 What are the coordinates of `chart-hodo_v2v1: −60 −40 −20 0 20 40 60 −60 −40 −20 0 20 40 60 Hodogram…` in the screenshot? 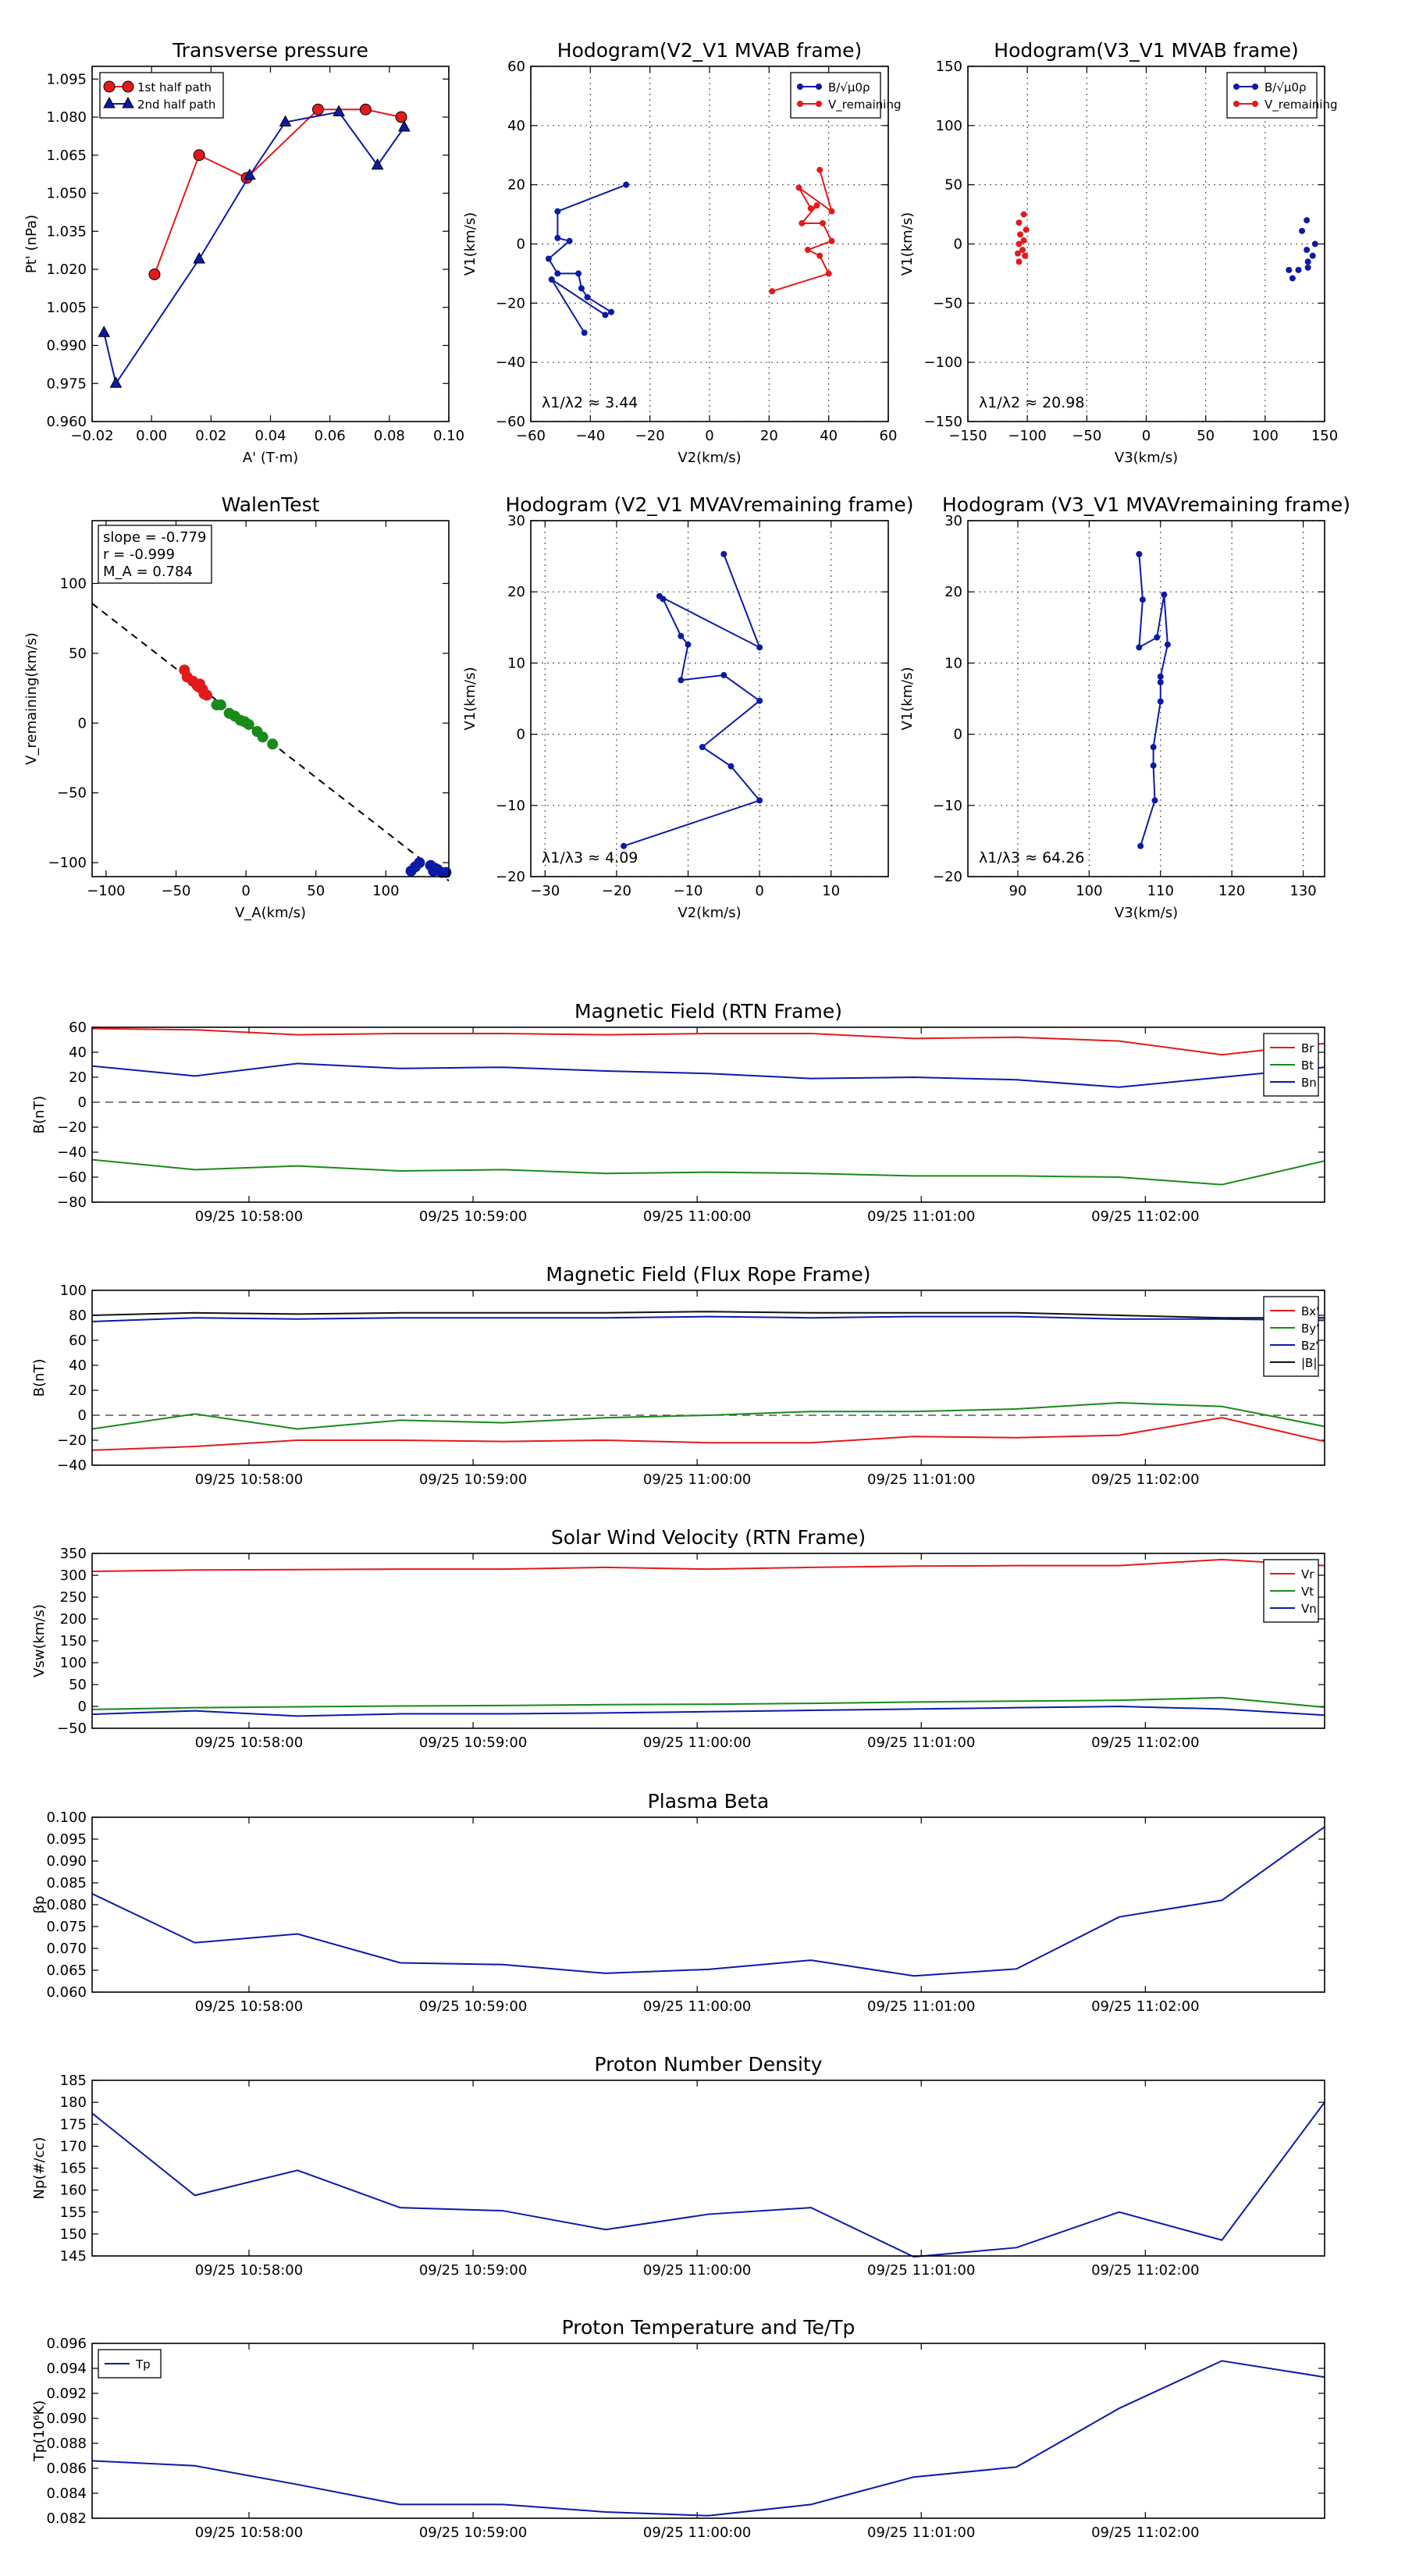 It's located at (682, 252).